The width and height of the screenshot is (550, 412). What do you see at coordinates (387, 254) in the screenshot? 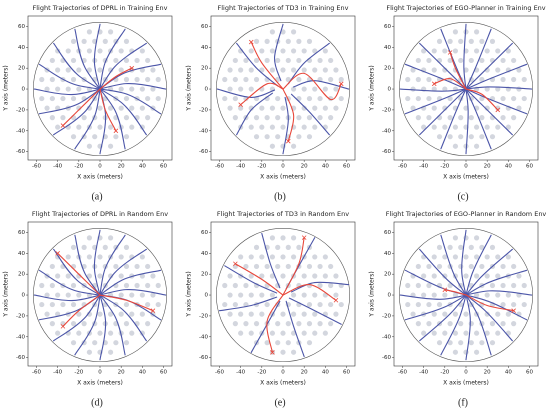
I see `y-tick-label: 40` at bounding box center [387, 254].